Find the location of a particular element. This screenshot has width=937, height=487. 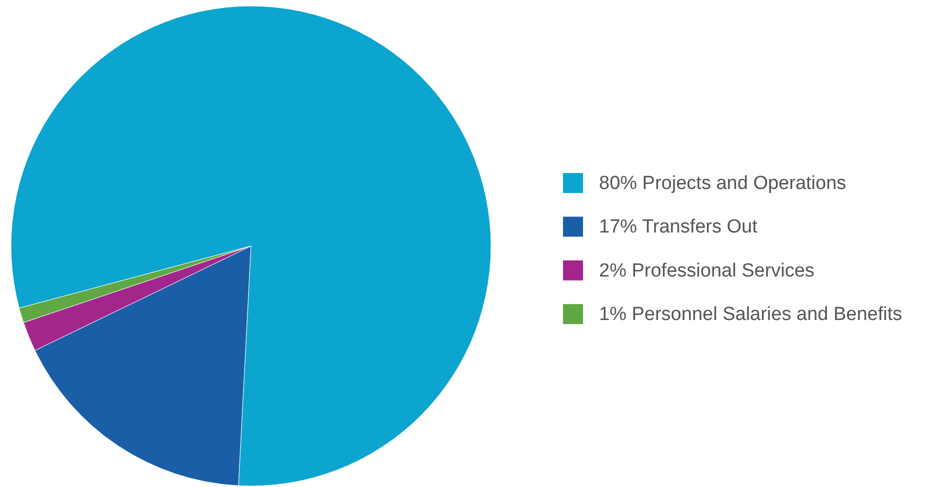

legend-label: 2% Professional Services is located at coordinates (706, 271).